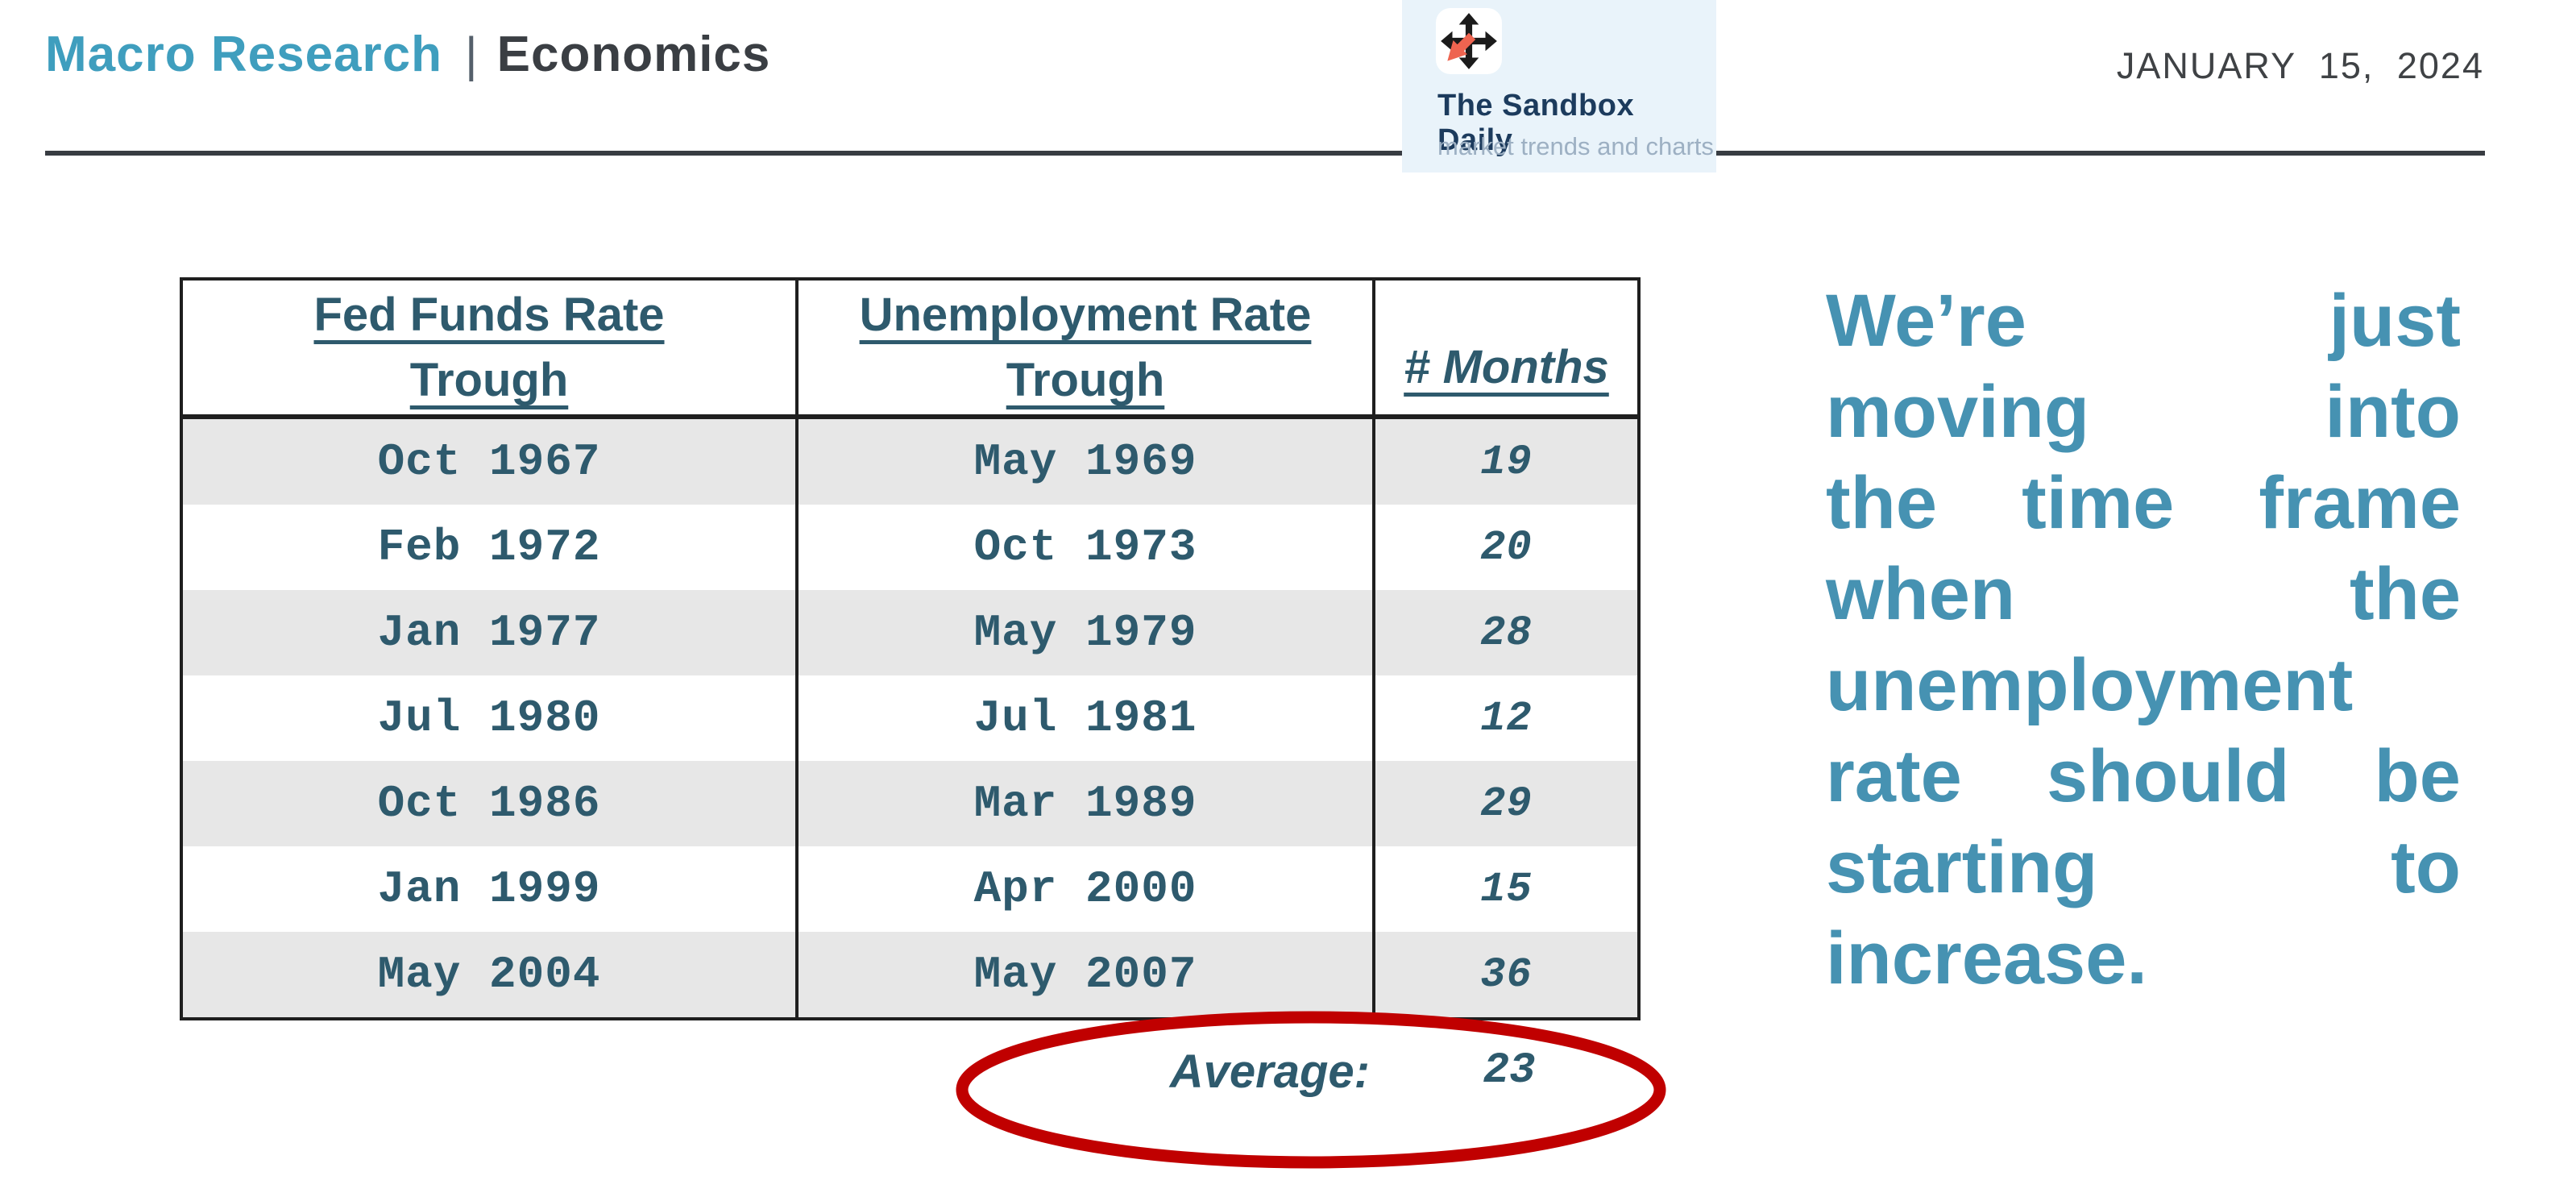 The width and height of the screenshot is (2576, 1197). I want to click on annotation-line: unemployment, so click(2143, 691).